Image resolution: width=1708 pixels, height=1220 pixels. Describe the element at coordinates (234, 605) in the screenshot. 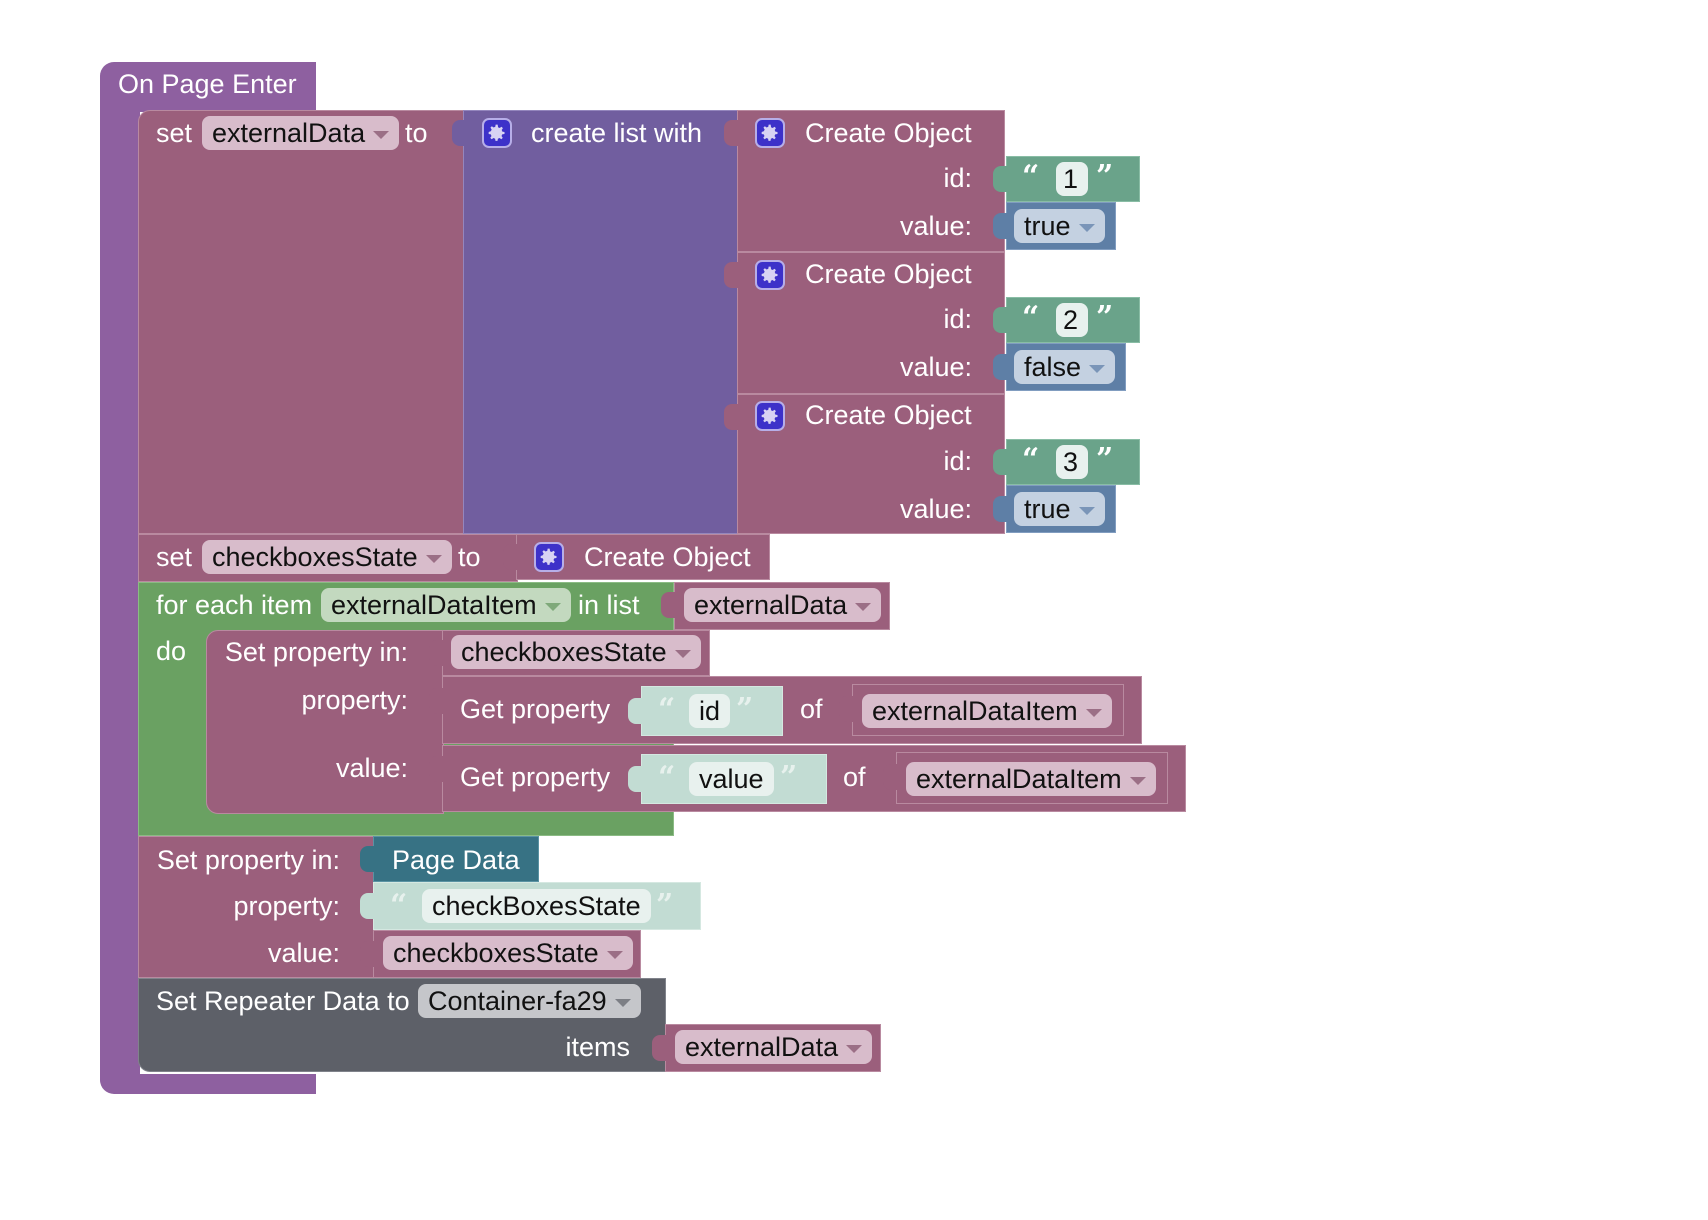

I see `for-each-label: for each item` at that location.